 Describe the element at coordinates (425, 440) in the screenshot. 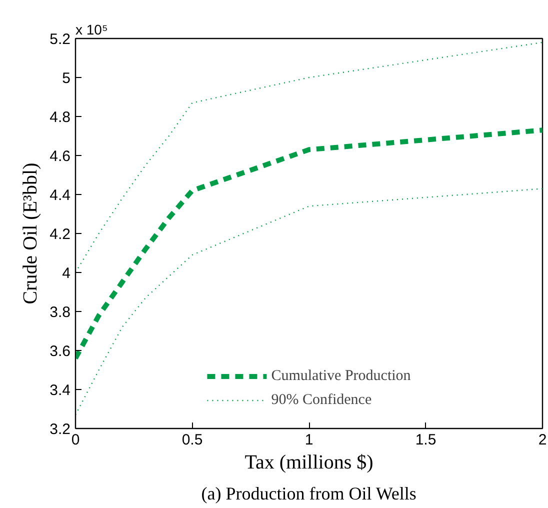

I see `x-tick-label: 1.5` at that location.